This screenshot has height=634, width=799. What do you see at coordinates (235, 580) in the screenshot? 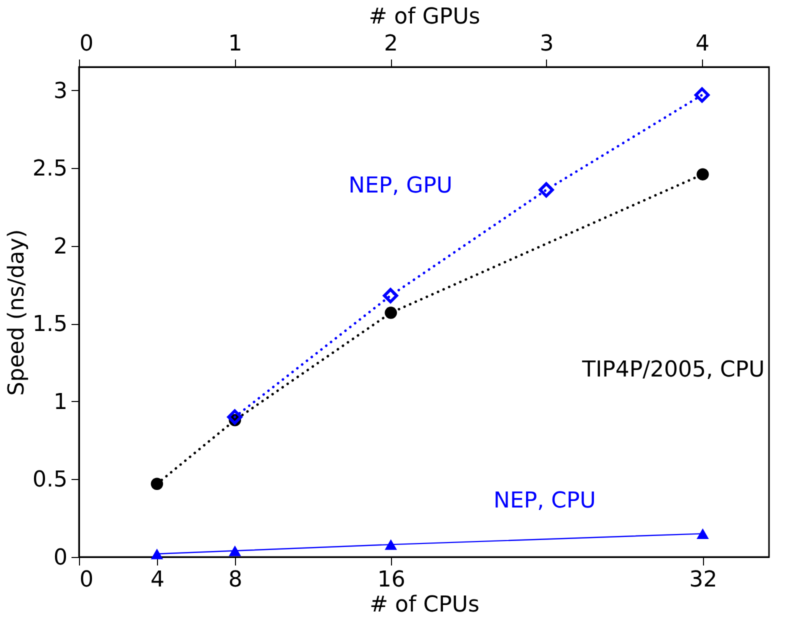
I see `x-tick-label: 8` at bounding box center [235, 580].